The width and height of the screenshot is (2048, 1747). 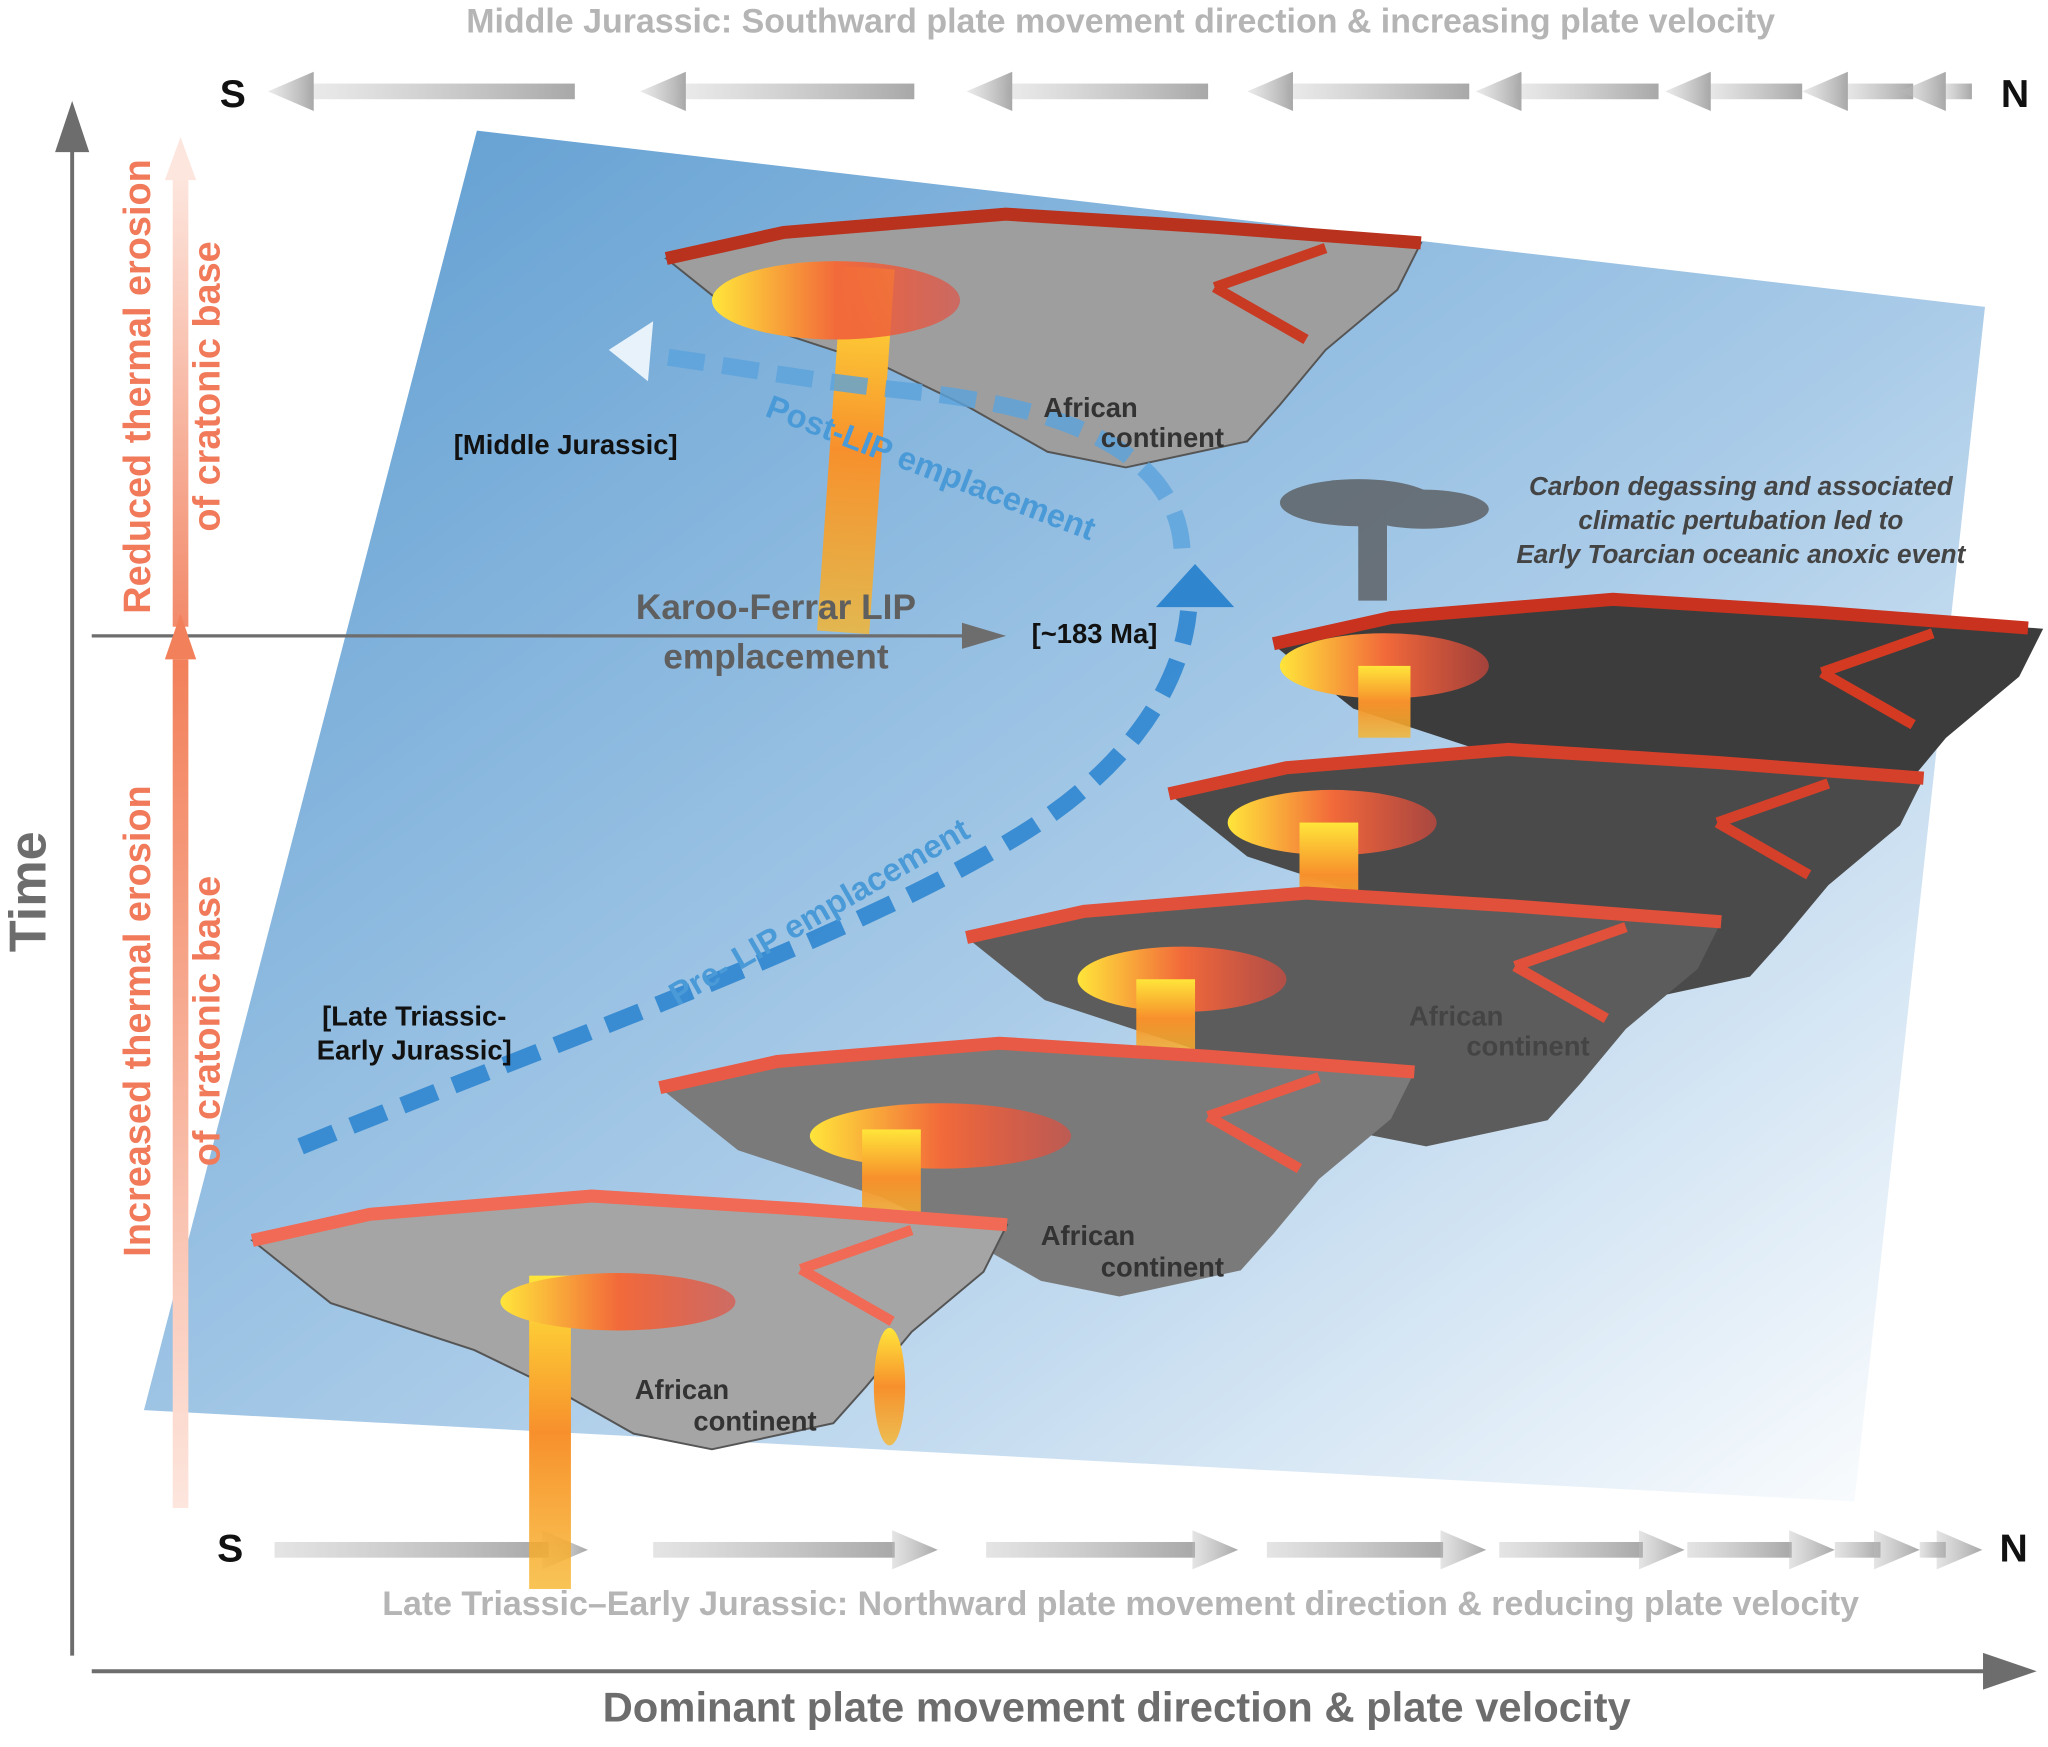 I want to click on degassing-cloud, so click(x=1384, y=540).